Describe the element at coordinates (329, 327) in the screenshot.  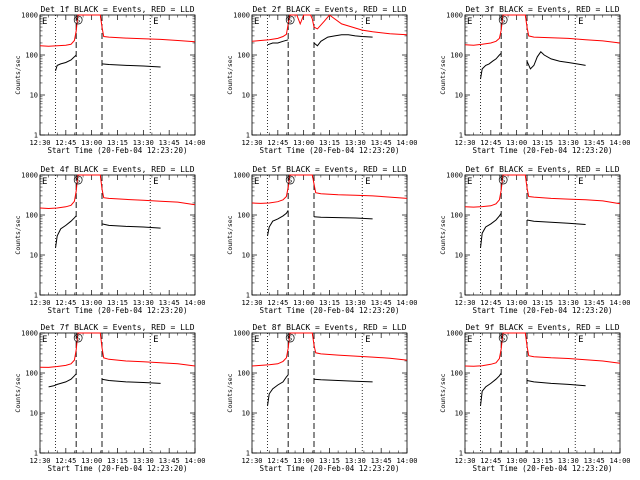
I see `panel-title: Det 8f BLACK = Events, RED = LLD` at that location.